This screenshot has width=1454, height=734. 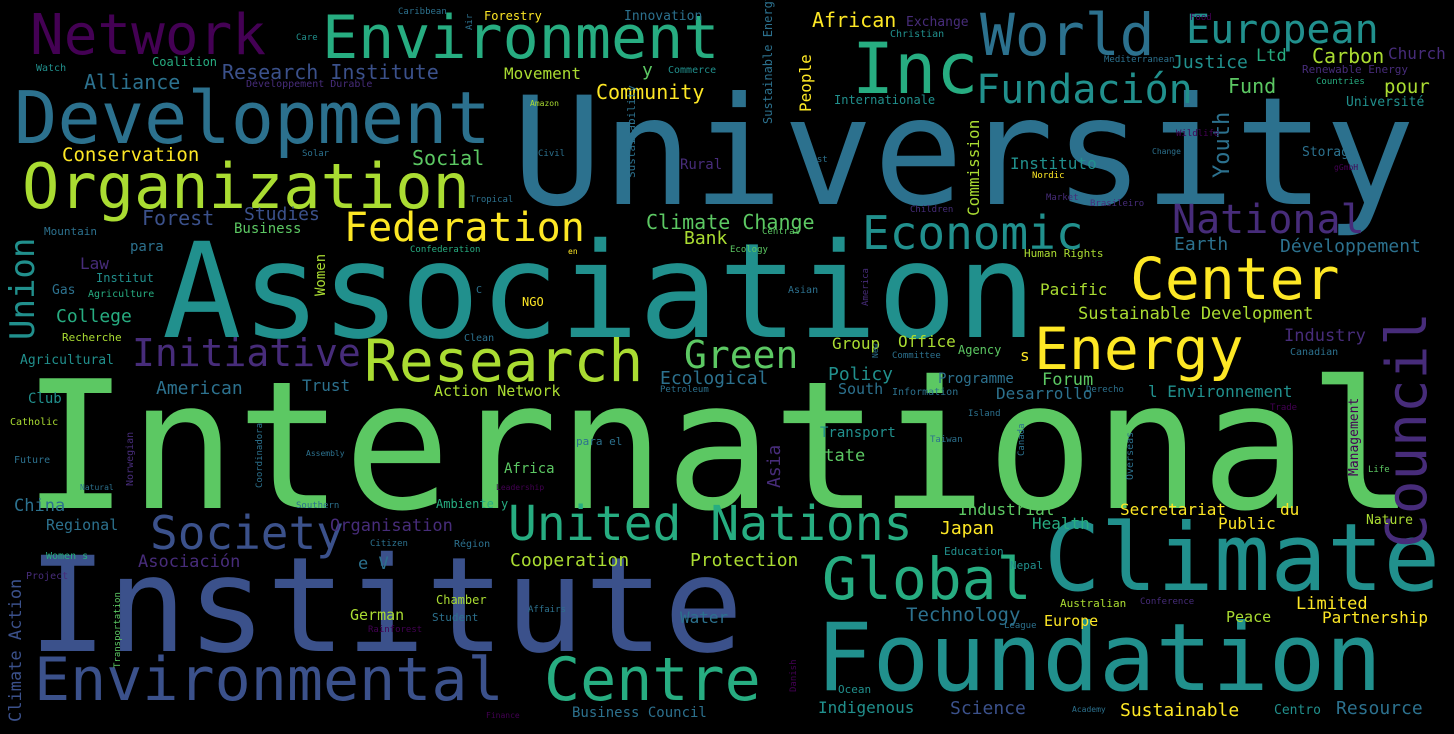 I want to click on word-care: Care, so click(x=307, y=38).